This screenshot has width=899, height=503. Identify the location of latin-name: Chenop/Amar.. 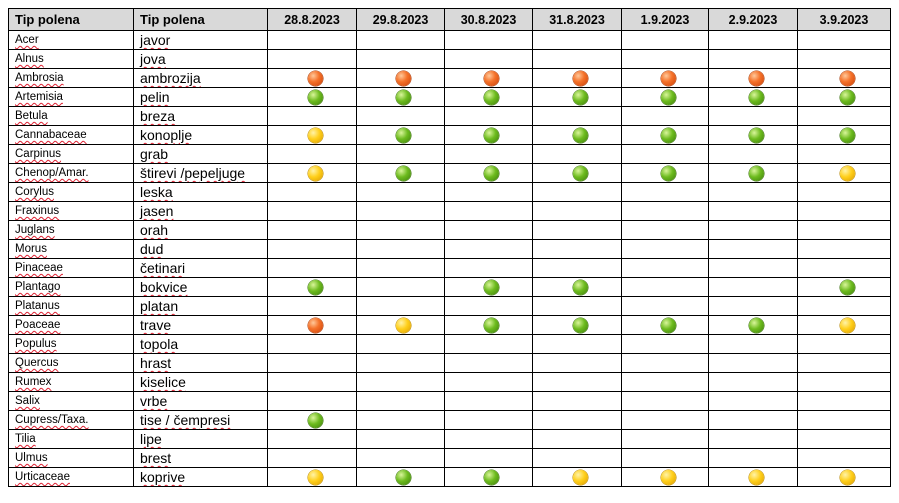
(52, 173).